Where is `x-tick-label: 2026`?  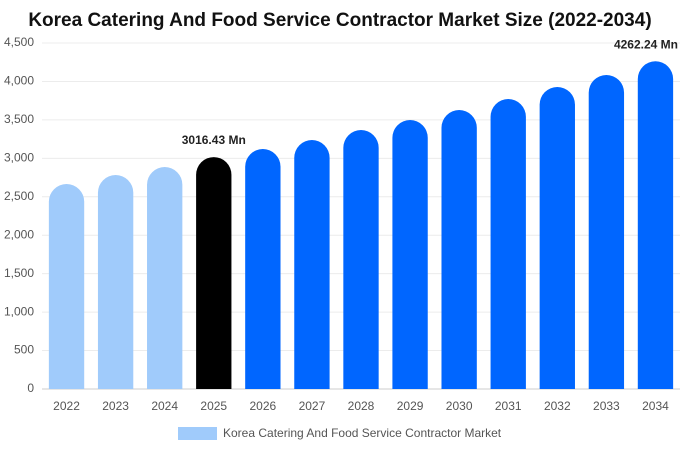
x-tick-label: 2026 is located at coordinates (262, 406).